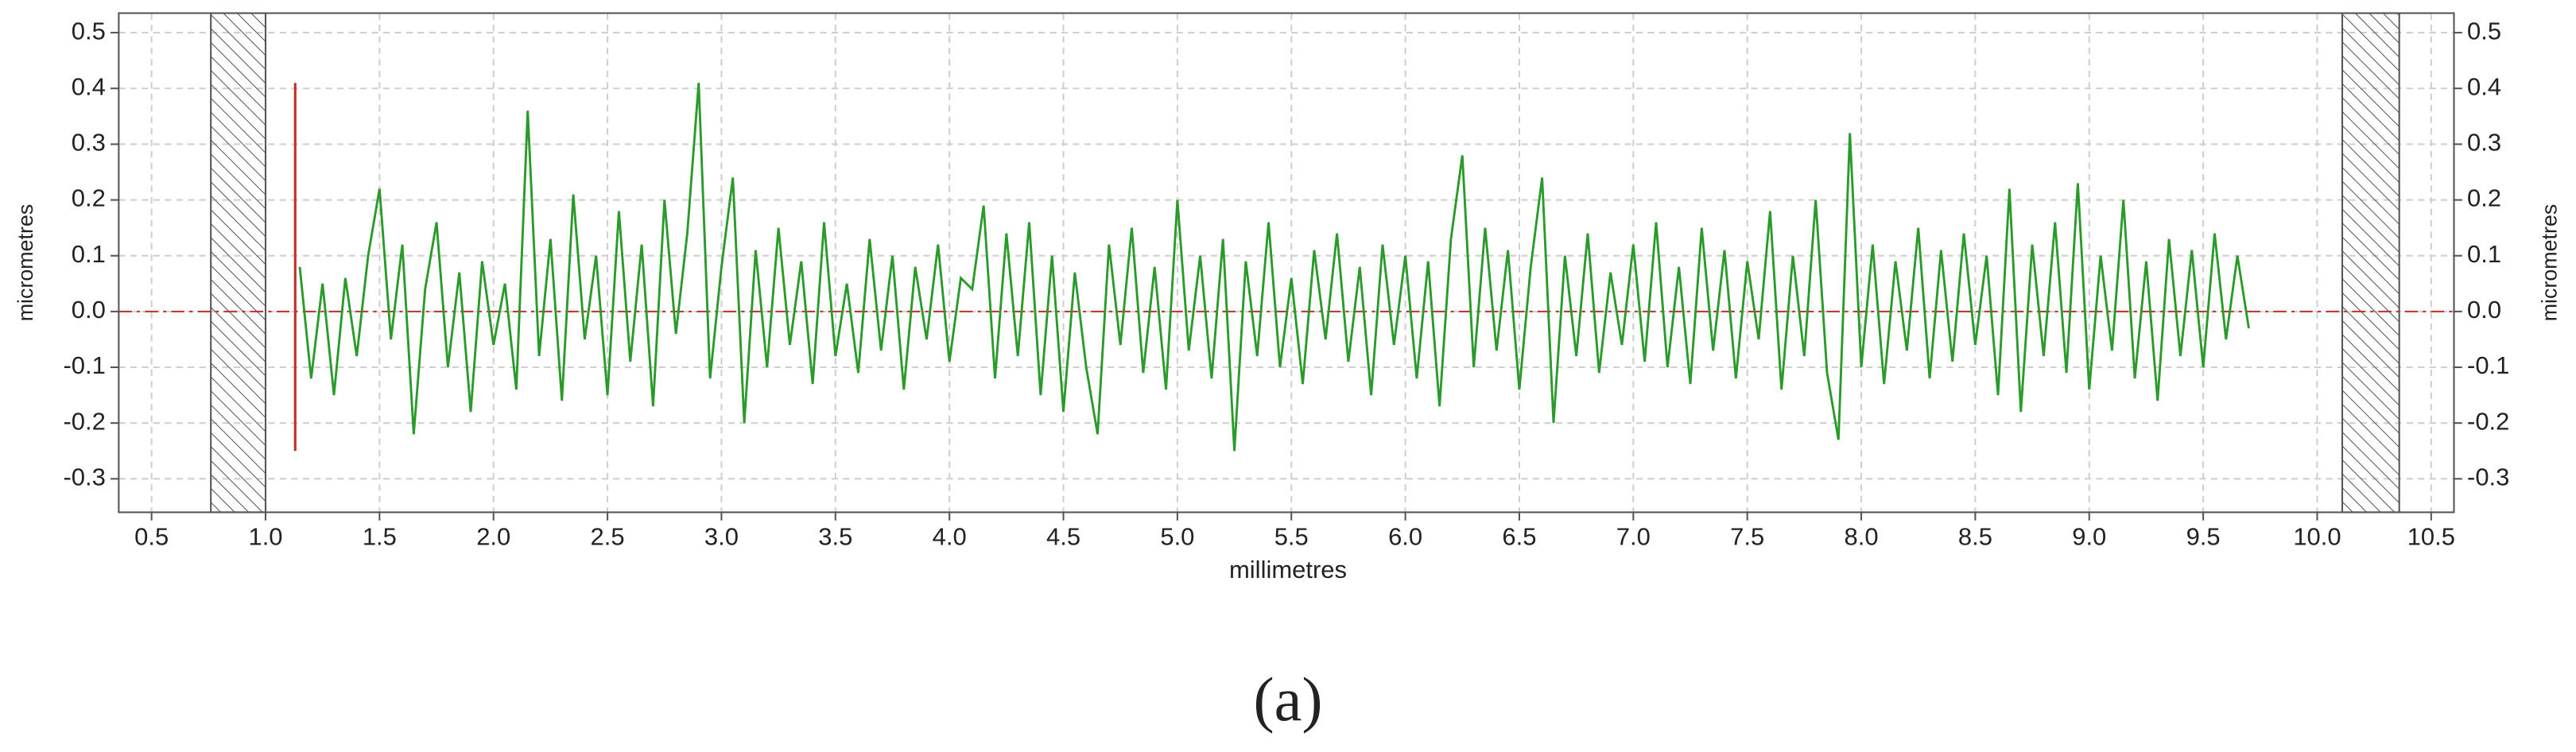  Describe the element at coordinates (950, 537) in the screenshot. I see `x-tick-label: 4.0` at that location.